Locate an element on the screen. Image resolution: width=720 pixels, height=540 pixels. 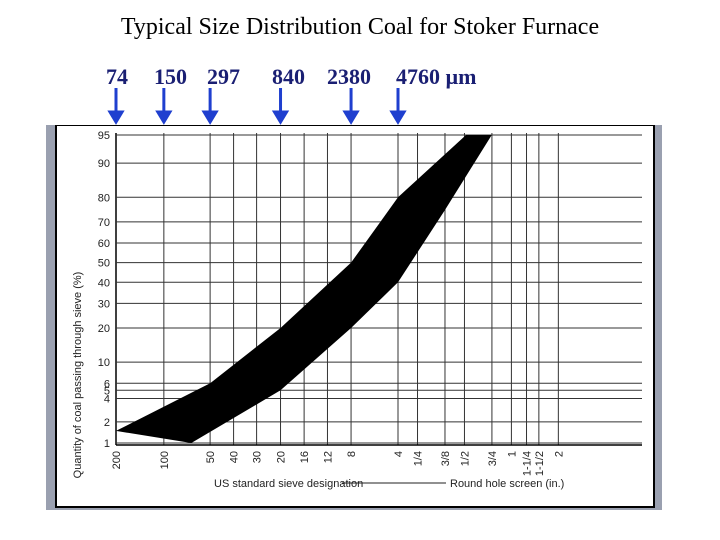
x-tick-round-1-1-4: 1-1/4 is located at coordinates (528, 463).